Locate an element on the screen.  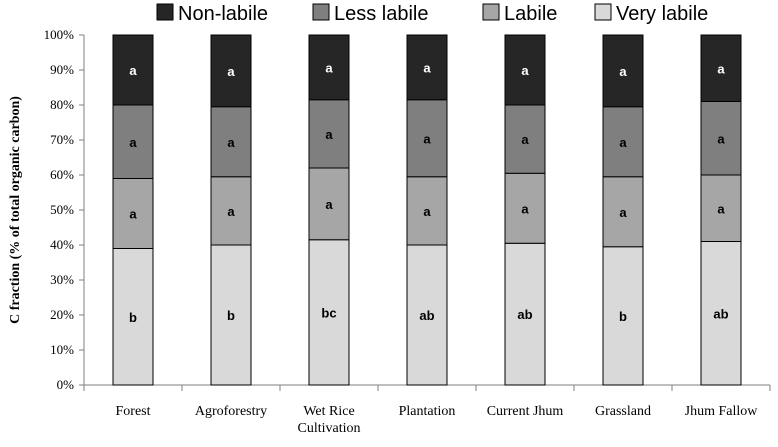
x-tick-label: Forest is located at coordinates (133, 411).